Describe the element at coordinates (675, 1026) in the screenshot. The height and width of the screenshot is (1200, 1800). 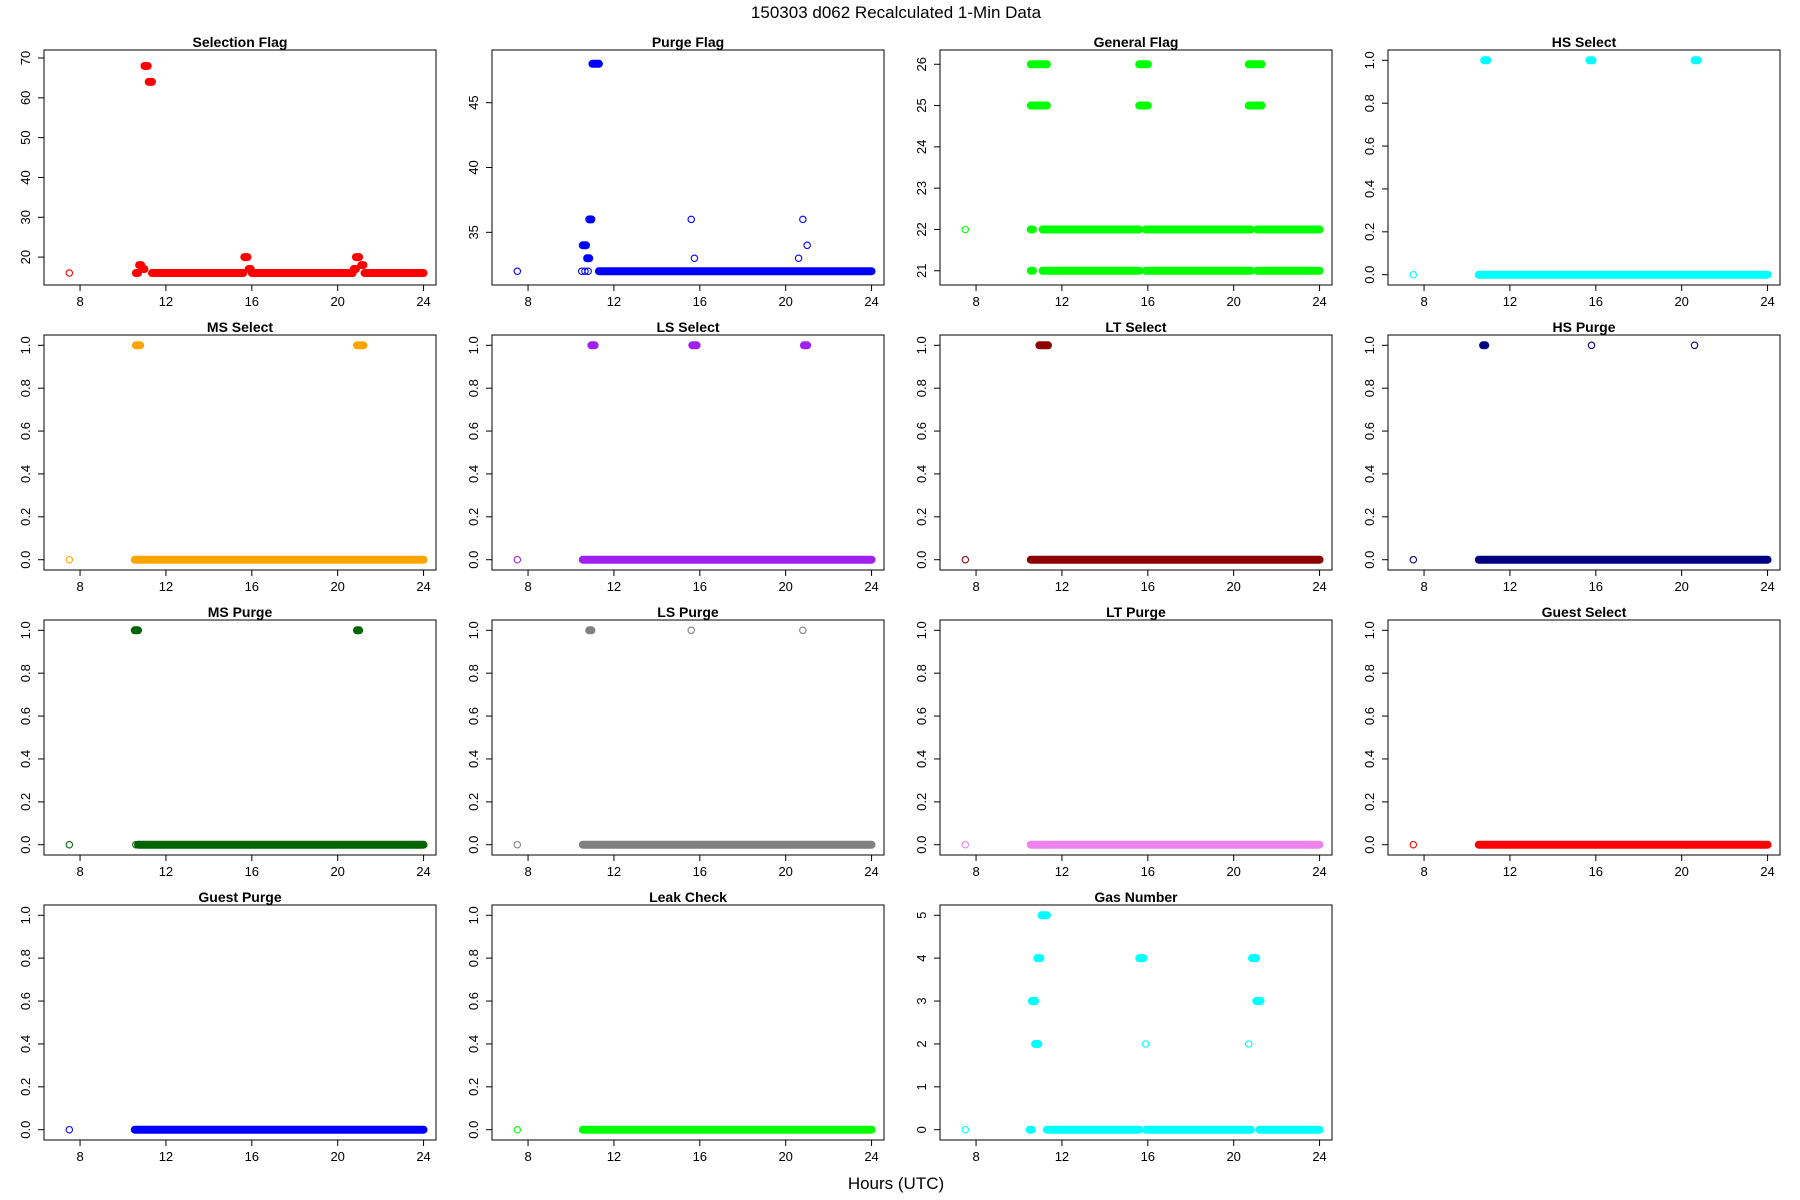
I see `panel-13: Leak Check 8 12 16 20 24 0.0 0.2 0.4 0.6 0.8 1.0` at that location.